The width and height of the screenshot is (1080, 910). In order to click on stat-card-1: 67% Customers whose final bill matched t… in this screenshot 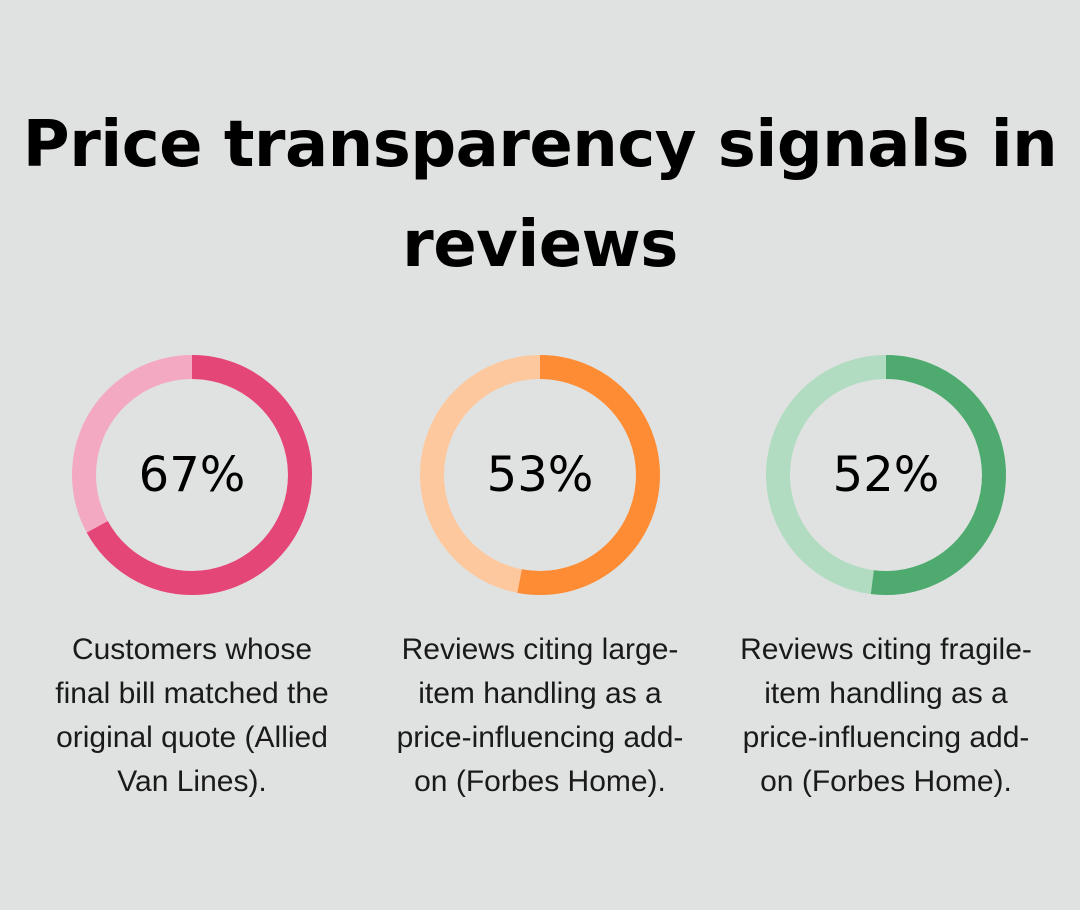, I will do `click(192, 579)`.